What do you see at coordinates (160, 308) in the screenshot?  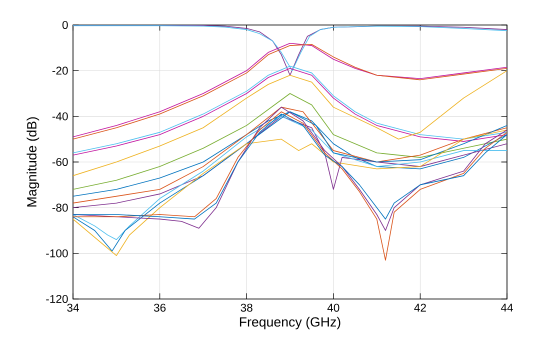 I see `x-tick-label: 36` at bounding box center [160, 308].